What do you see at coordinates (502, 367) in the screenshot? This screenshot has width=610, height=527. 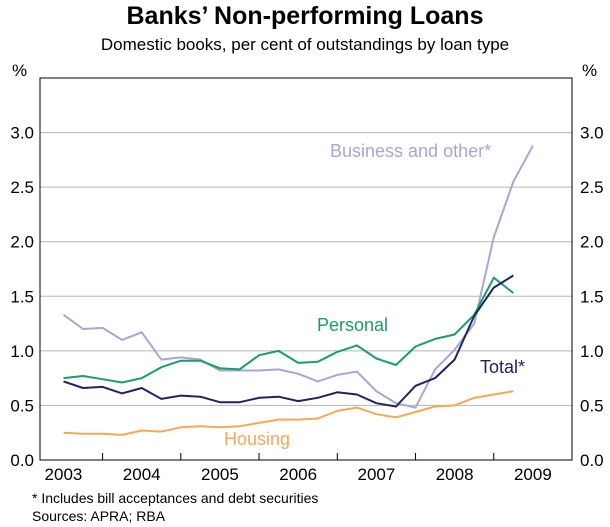 I see `series-label: Total*` at bounding box center [502, 367].